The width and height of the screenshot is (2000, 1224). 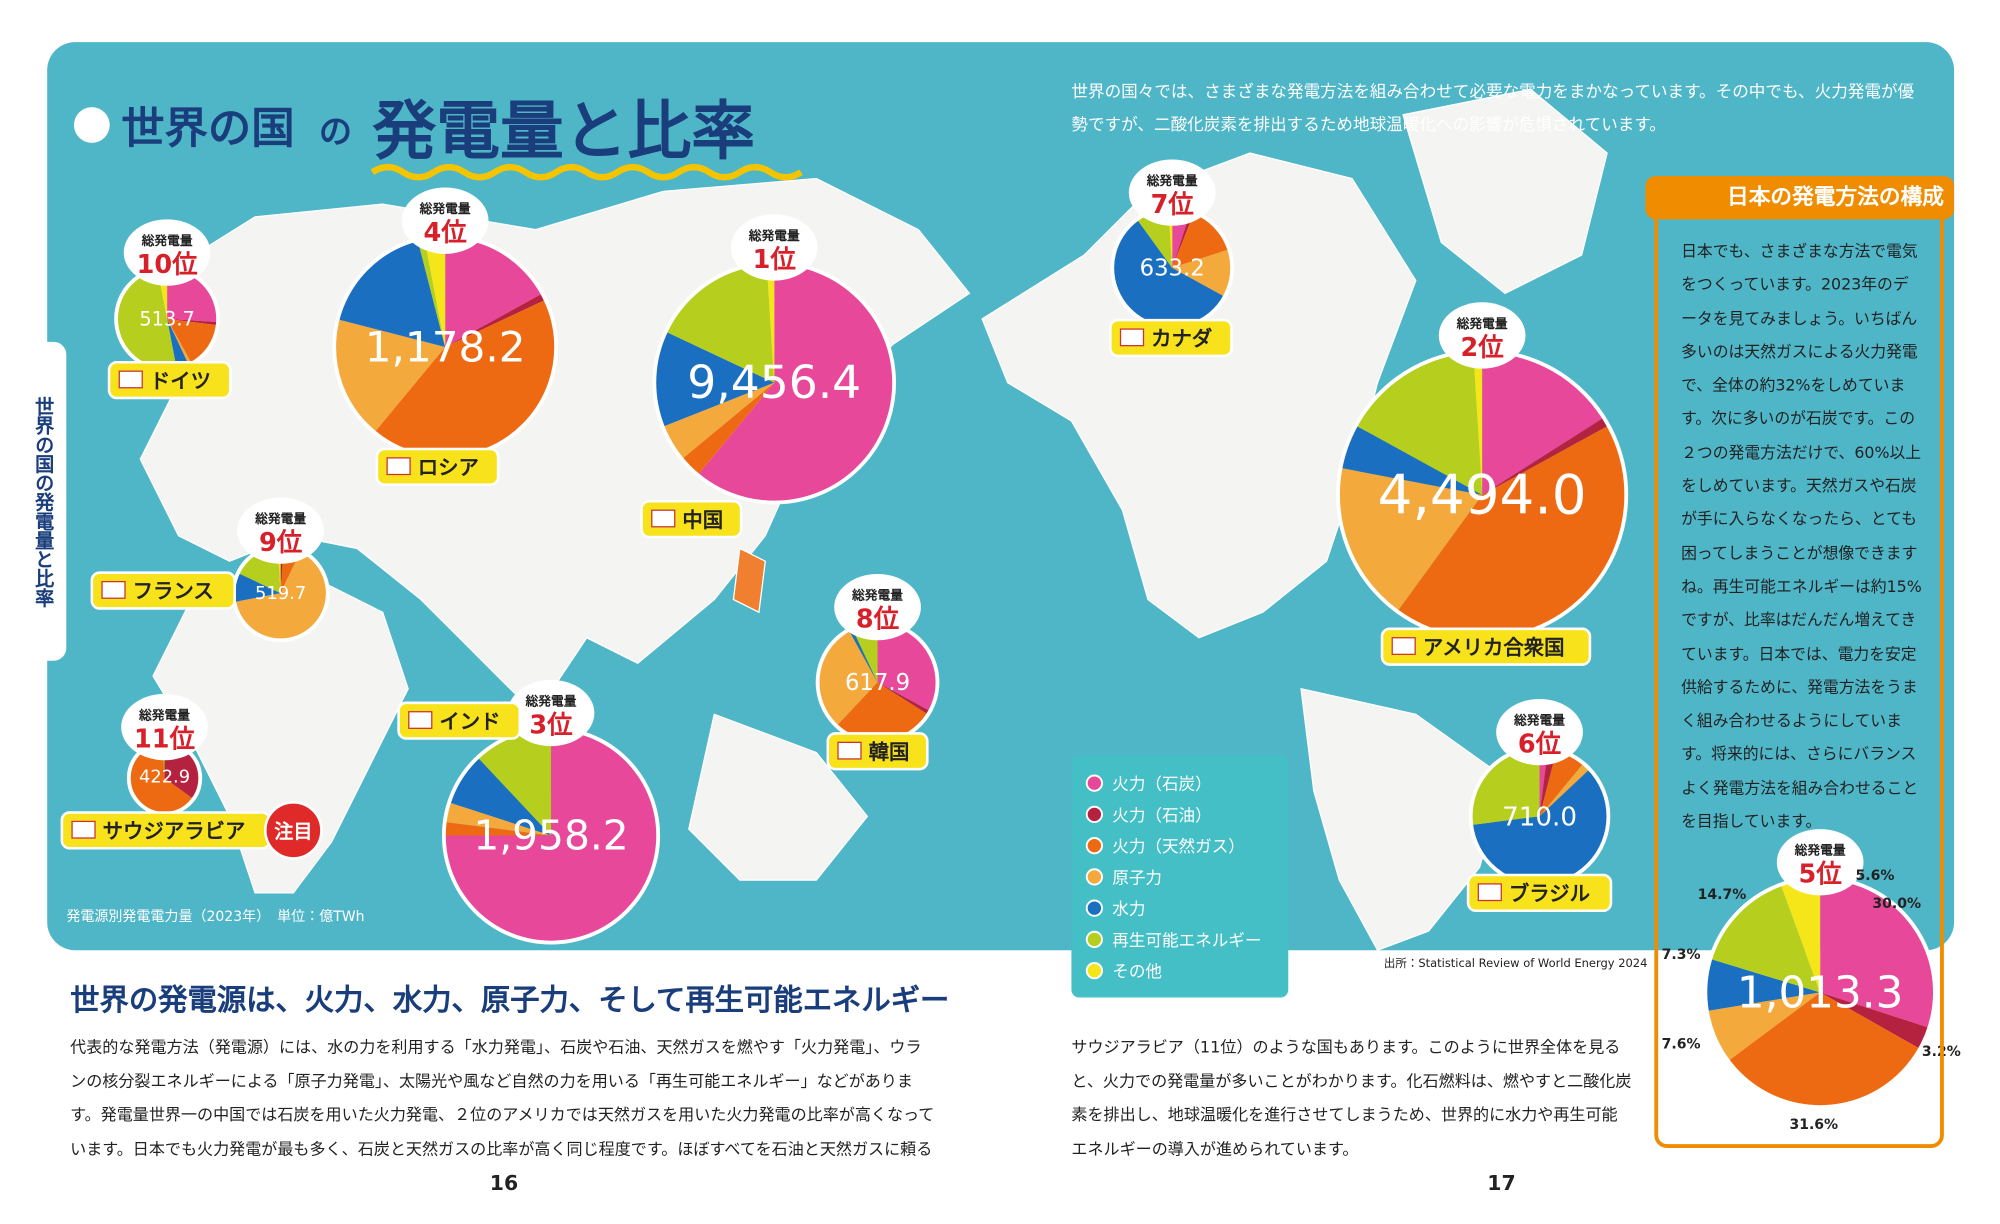 What do you see at coordinates (215, 917) in the screenshot?
I see `unit-note: 発電源別発電電力量（2023年） 単位：億TWh` at bounding box center [215, 917].